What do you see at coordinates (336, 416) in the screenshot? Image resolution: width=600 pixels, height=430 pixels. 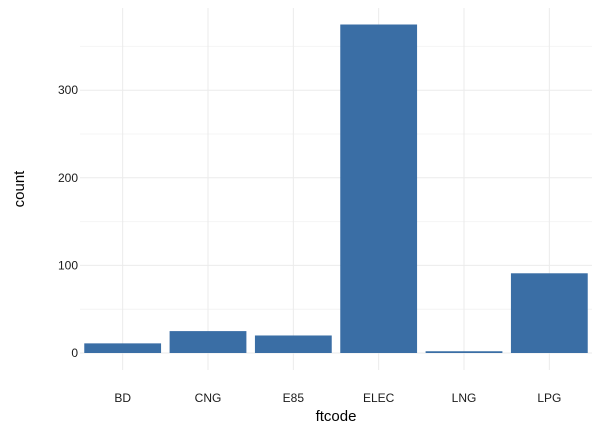 I see `x-axis-title: ftcode` at bounding box center [336, 416].